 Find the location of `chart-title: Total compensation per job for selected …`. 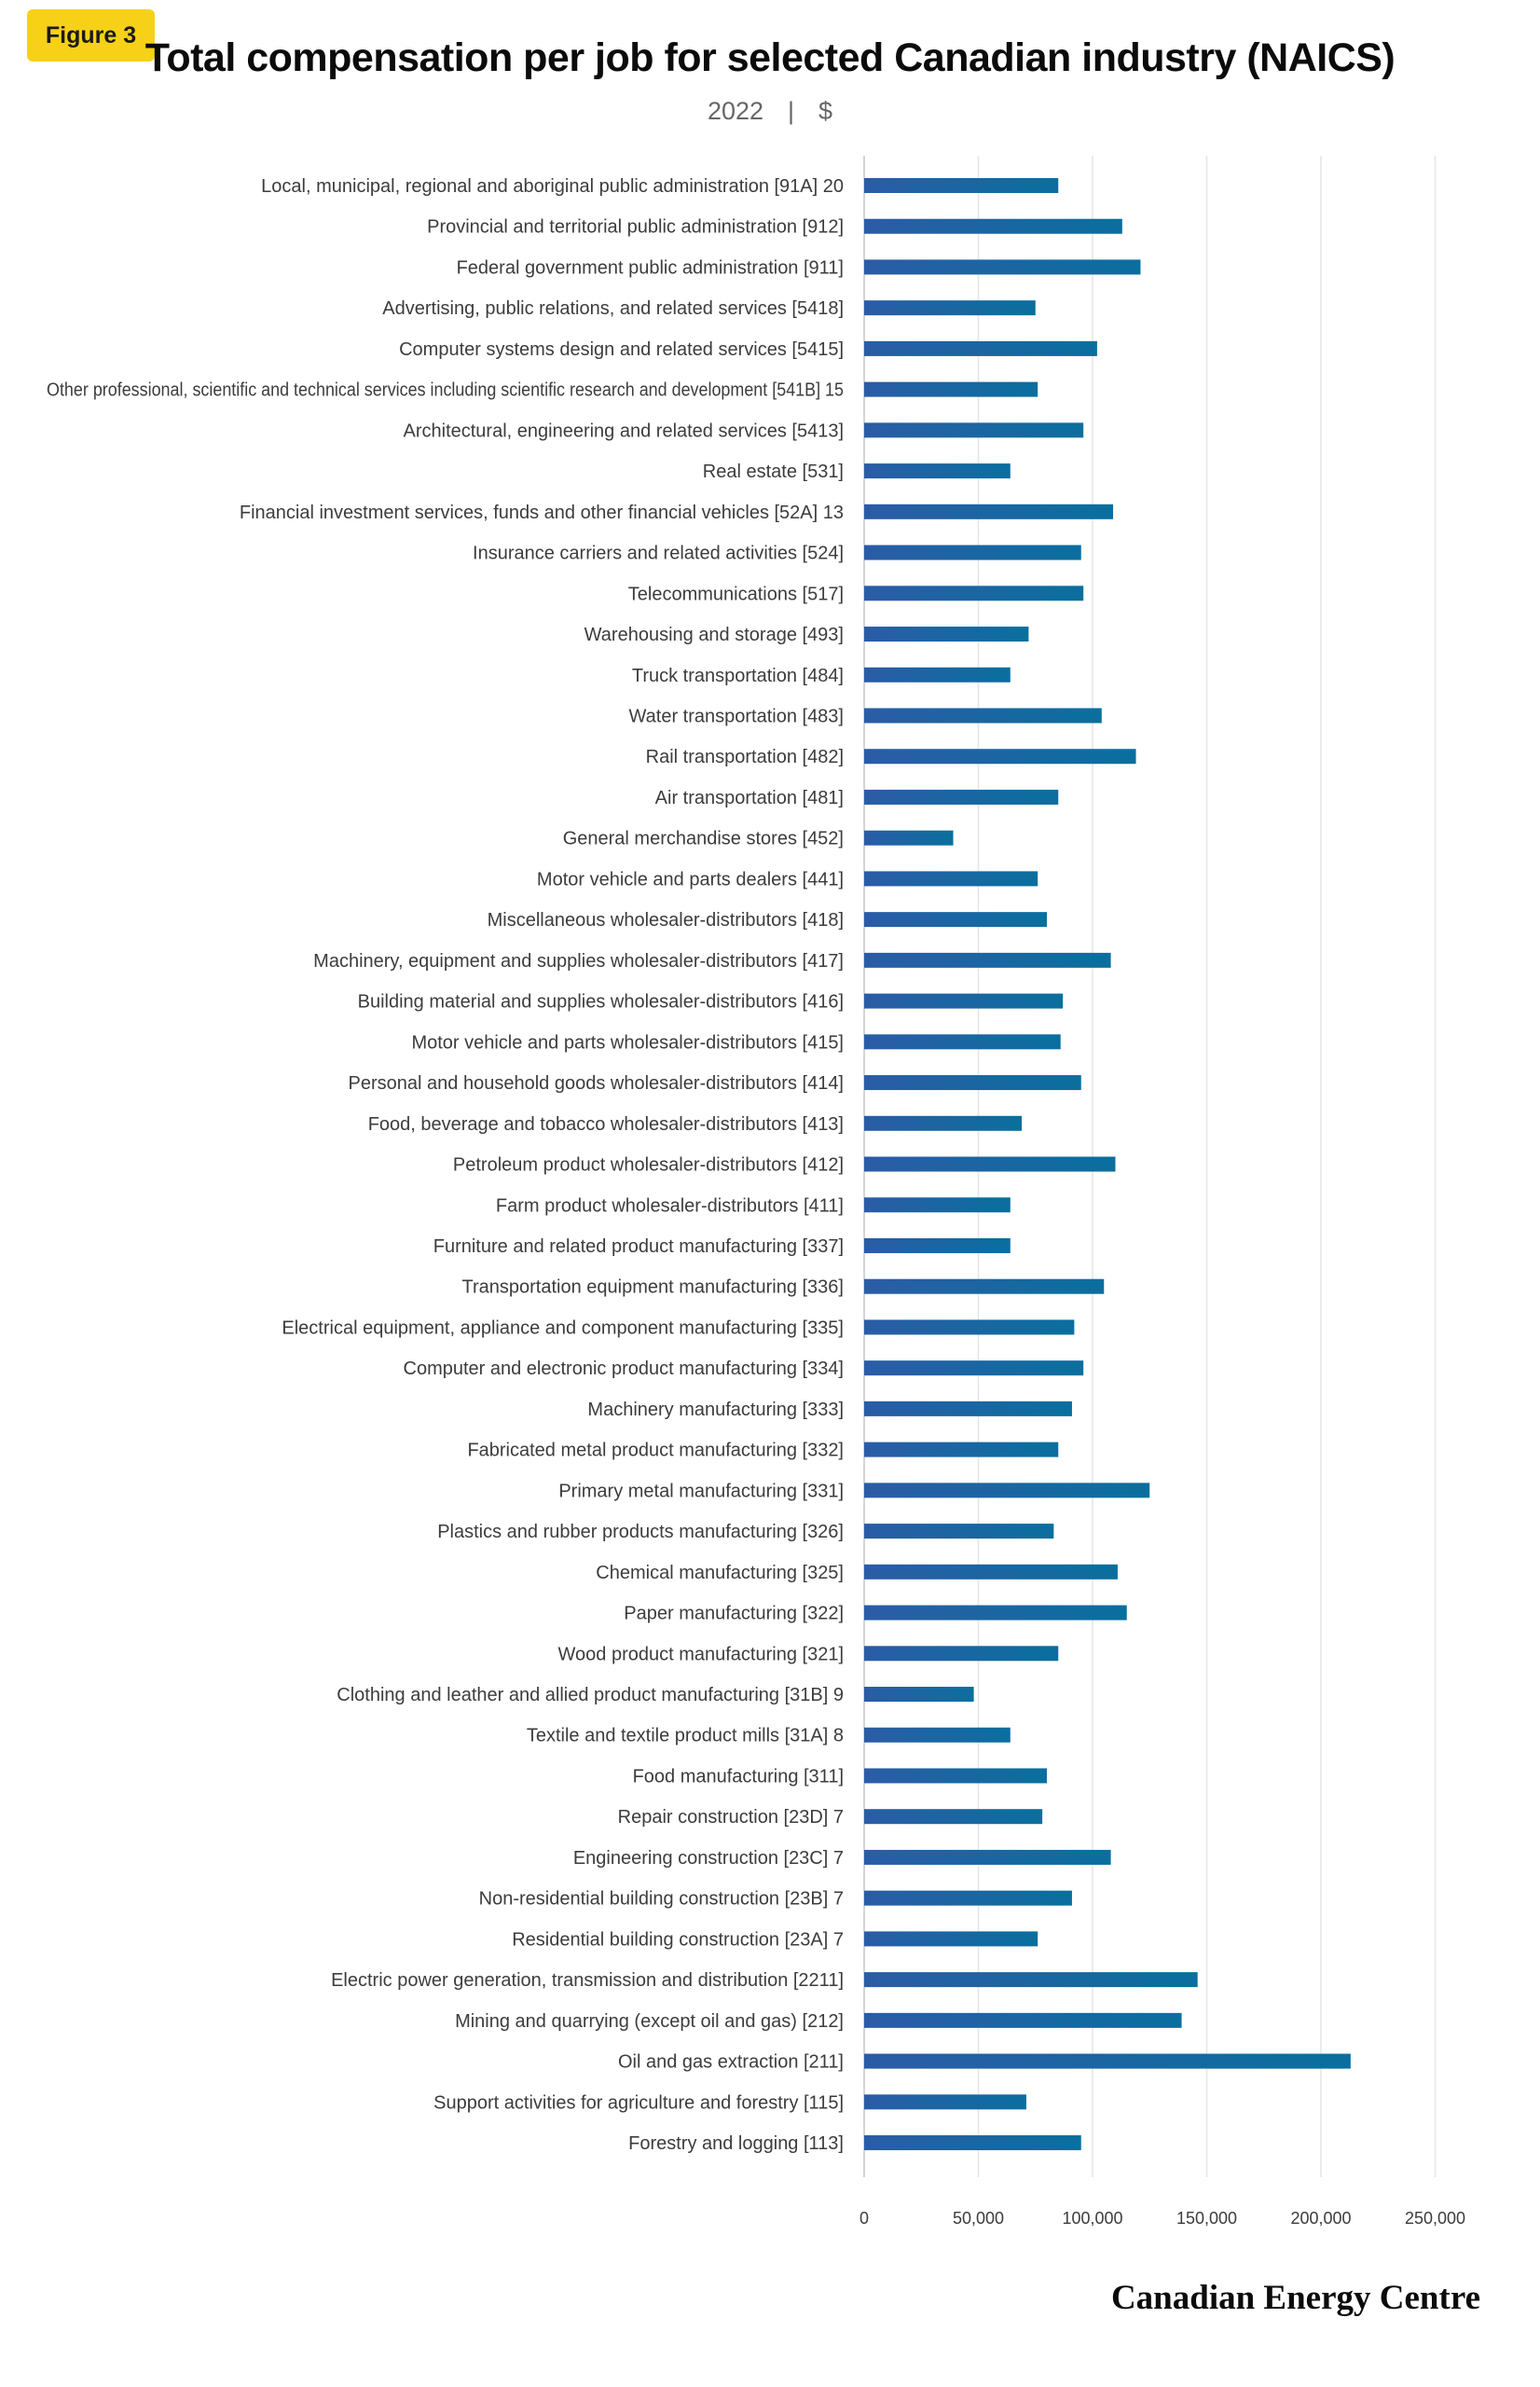

chart-title: Total compensation per job for selected … is located at coordinates (770, 57).